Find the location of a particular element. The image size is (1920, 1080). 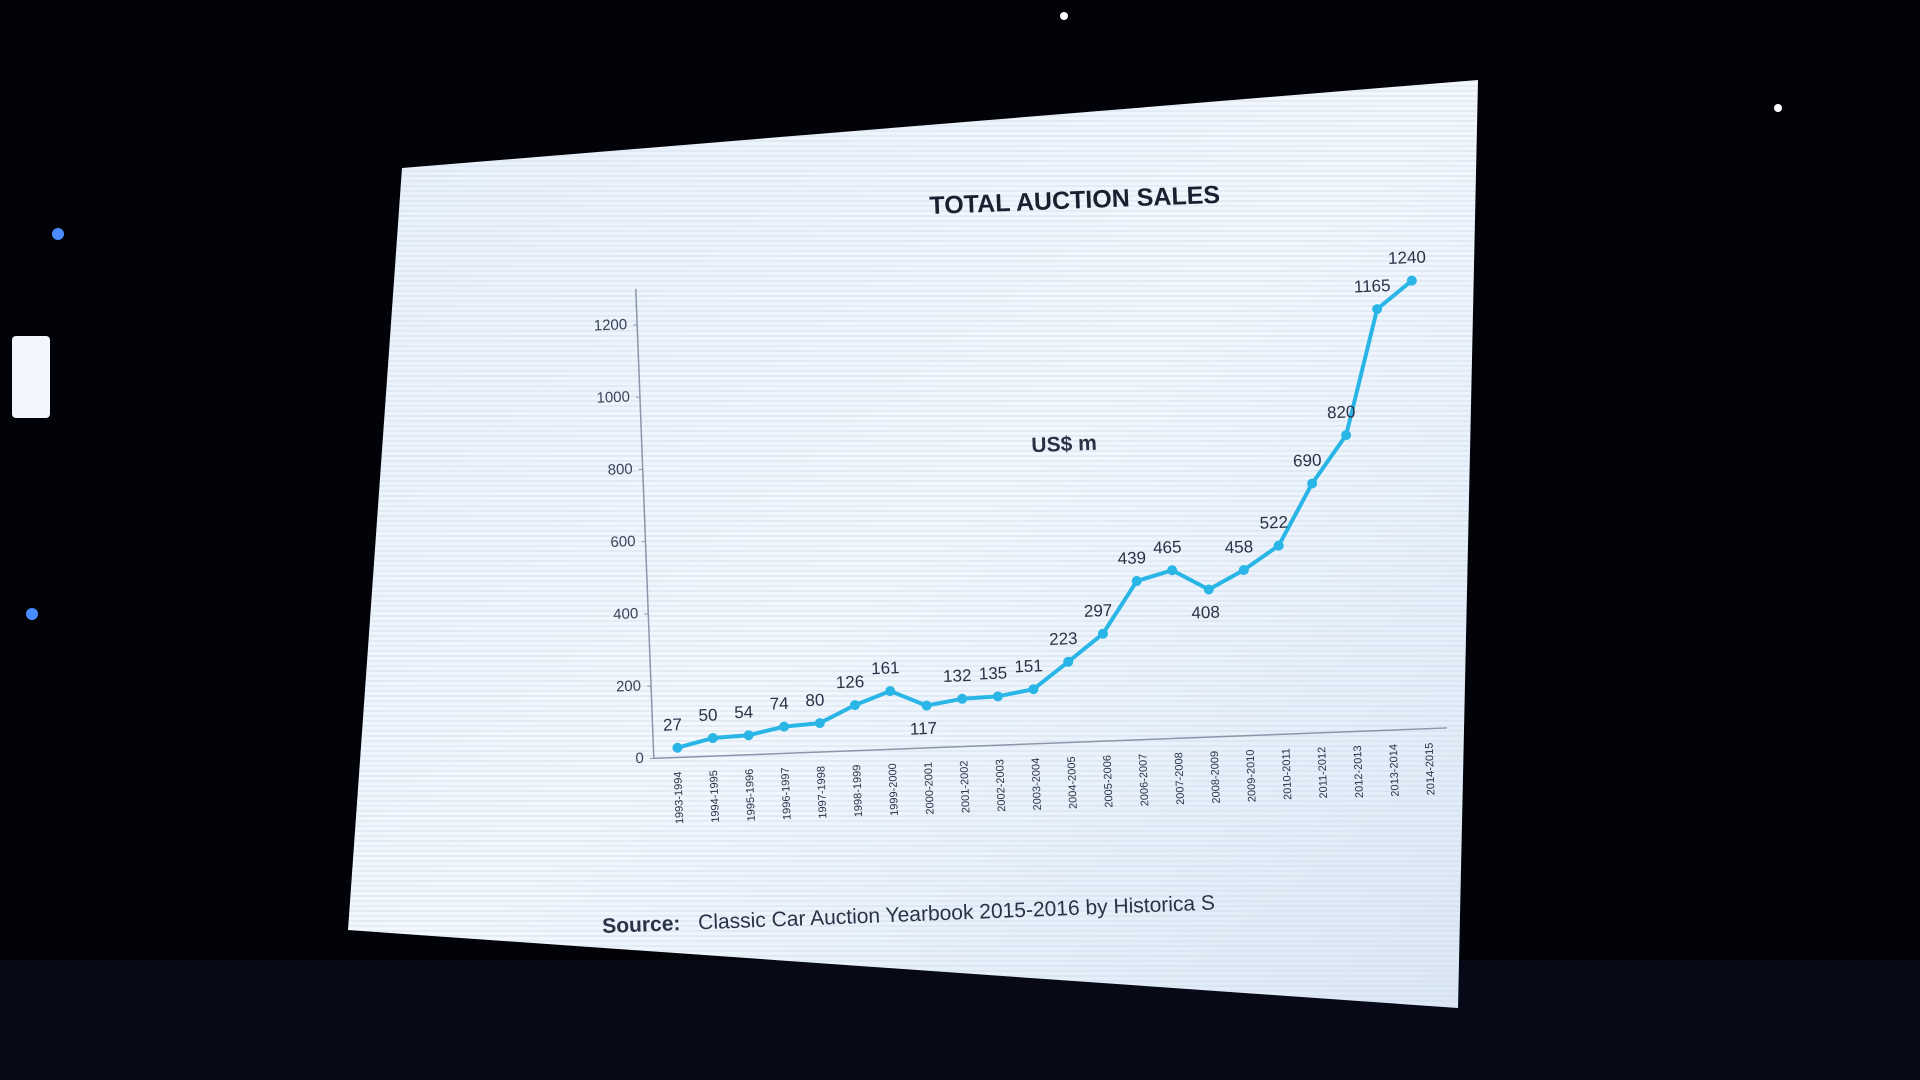

data-label: 126 is located at coordinates (850, 682).